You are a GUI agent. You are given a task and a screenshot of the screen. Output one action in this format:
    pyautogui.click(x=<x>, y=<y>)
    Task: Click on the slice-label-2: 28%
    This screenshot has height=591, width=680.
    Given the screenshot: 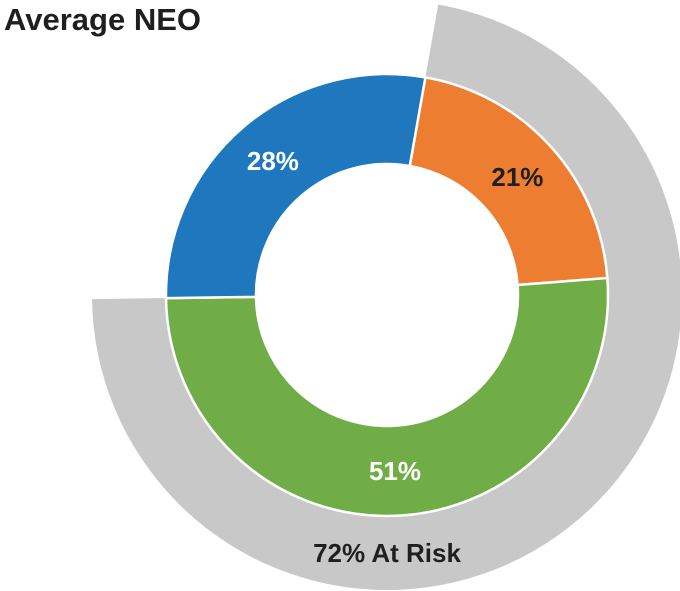 What is the action you would take?
    pyautogui.click(x=273, y=161)
    